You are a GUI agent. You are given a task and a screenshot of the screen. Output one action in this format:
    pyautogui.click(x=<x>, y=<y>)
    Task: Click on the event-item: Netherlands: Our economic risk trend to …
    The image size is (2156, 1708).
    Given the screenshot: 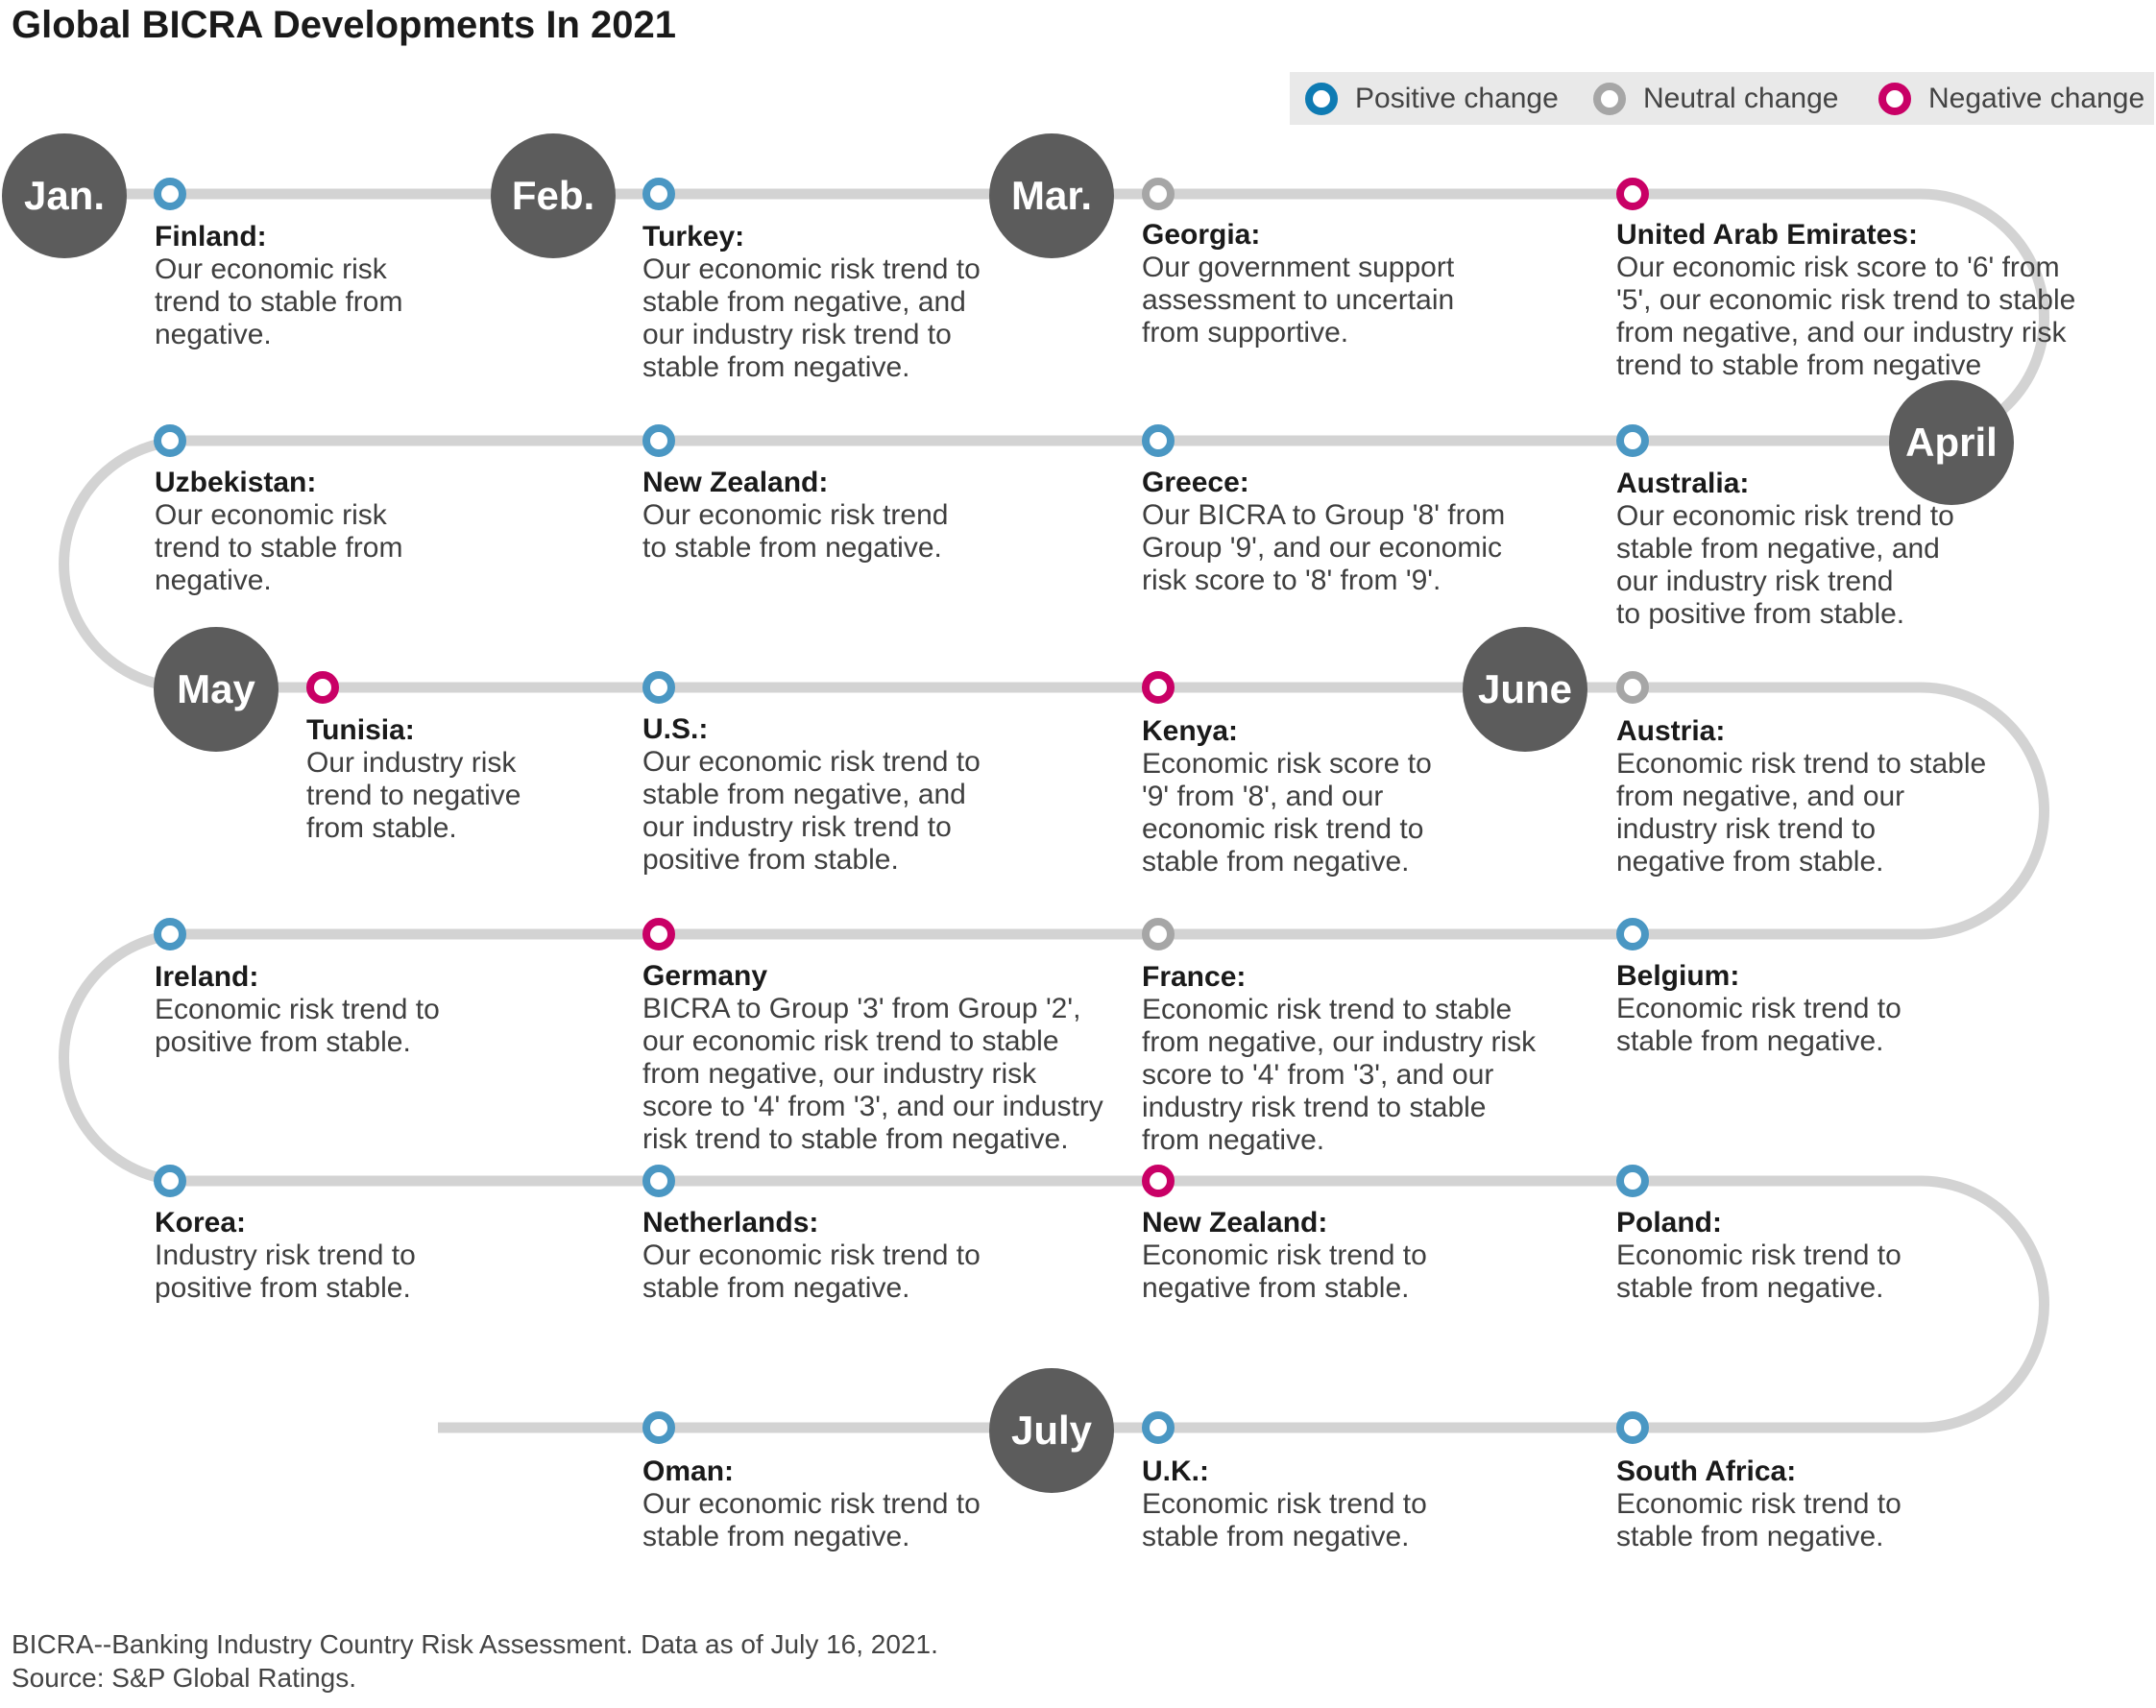 What is the action you would take?
    pyautogui.click(x=812, y=1256)
    